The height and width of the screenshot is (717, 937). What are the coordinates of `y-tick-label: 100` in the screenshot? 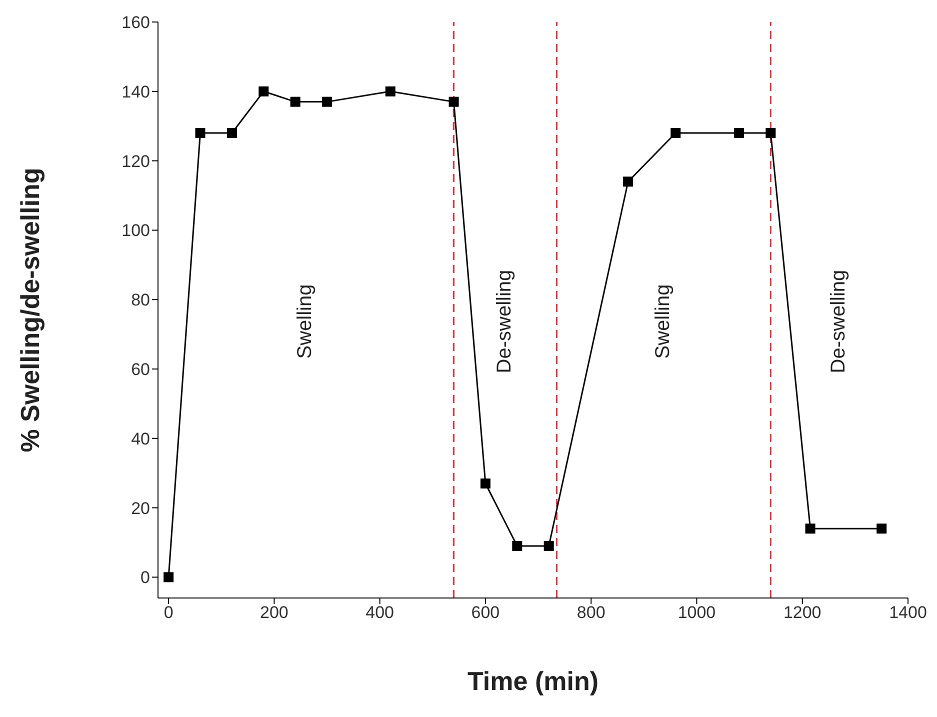 It's located at (136, 230).